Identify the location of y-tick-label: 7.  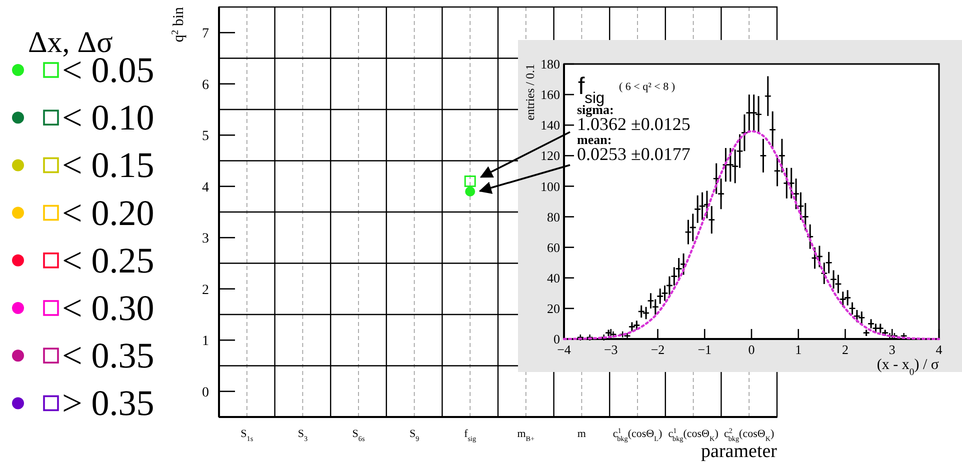
(205, 34).